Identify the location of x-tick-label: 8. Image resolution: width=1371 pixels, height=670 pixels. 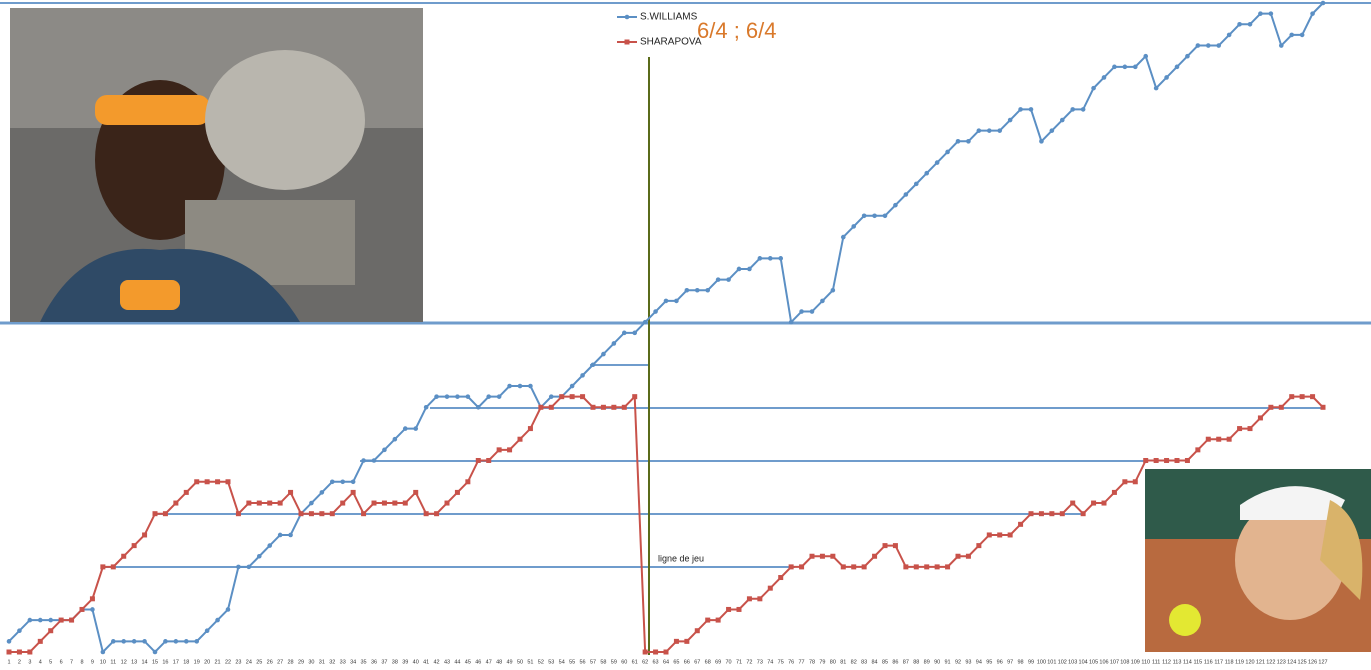
(81, 662).